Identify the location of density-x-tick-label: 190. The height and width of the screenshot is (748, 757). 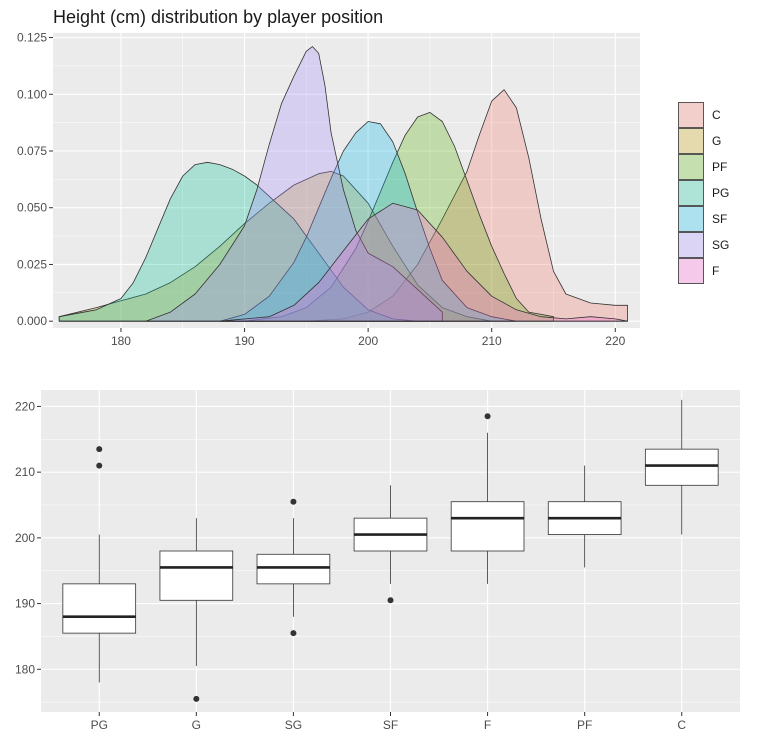
(245, 341).